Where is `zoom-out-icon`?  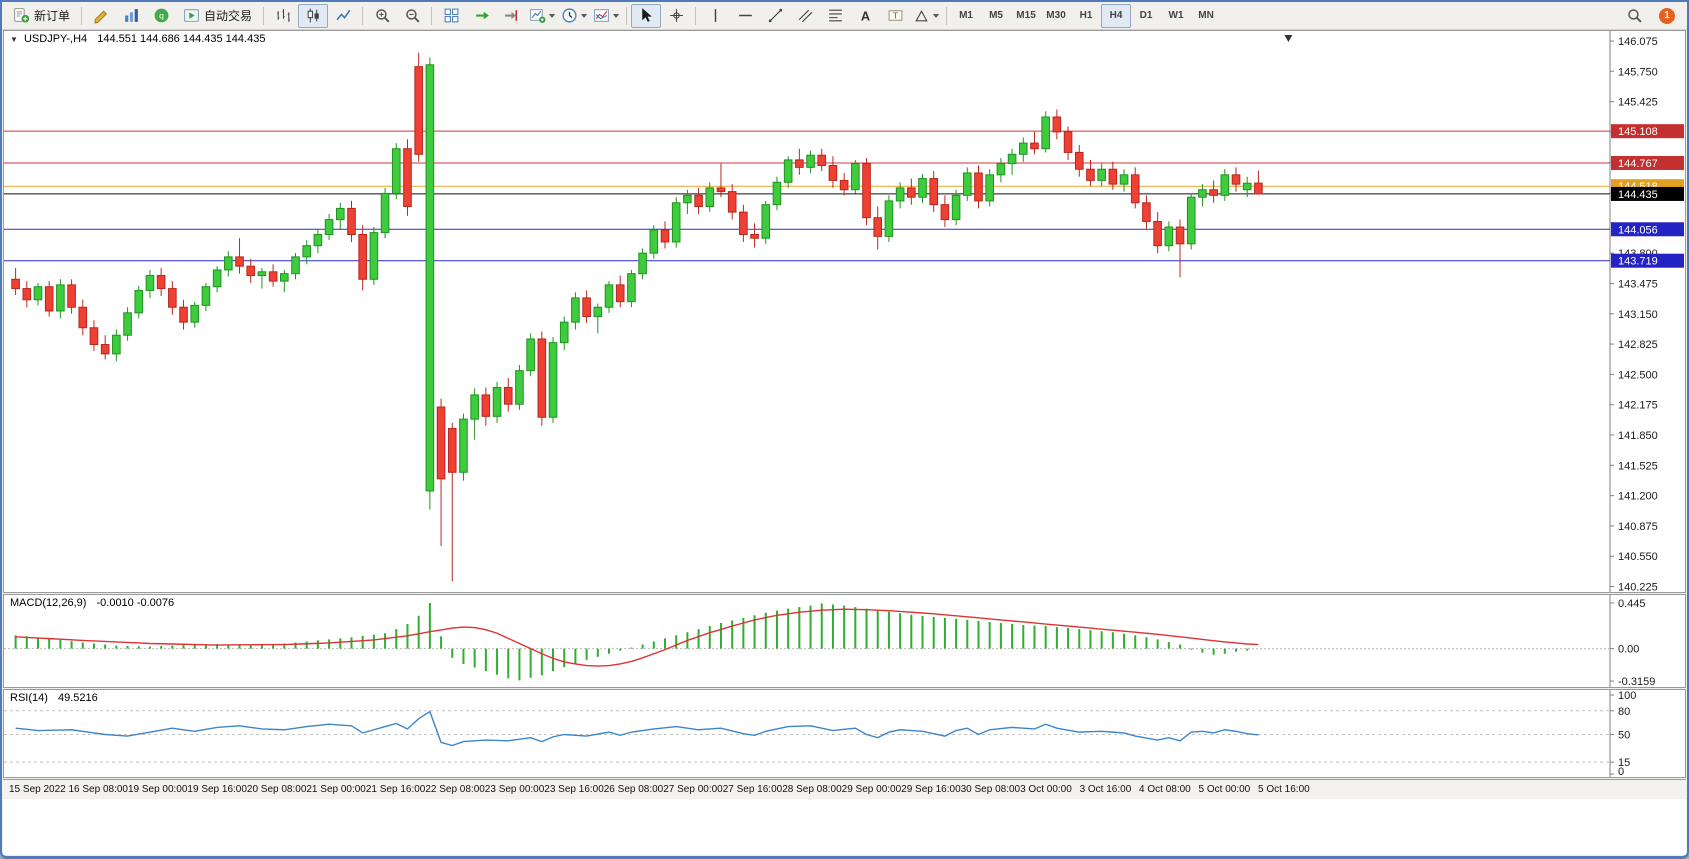
zoom-out-icon is located at coordinates (412, 15).